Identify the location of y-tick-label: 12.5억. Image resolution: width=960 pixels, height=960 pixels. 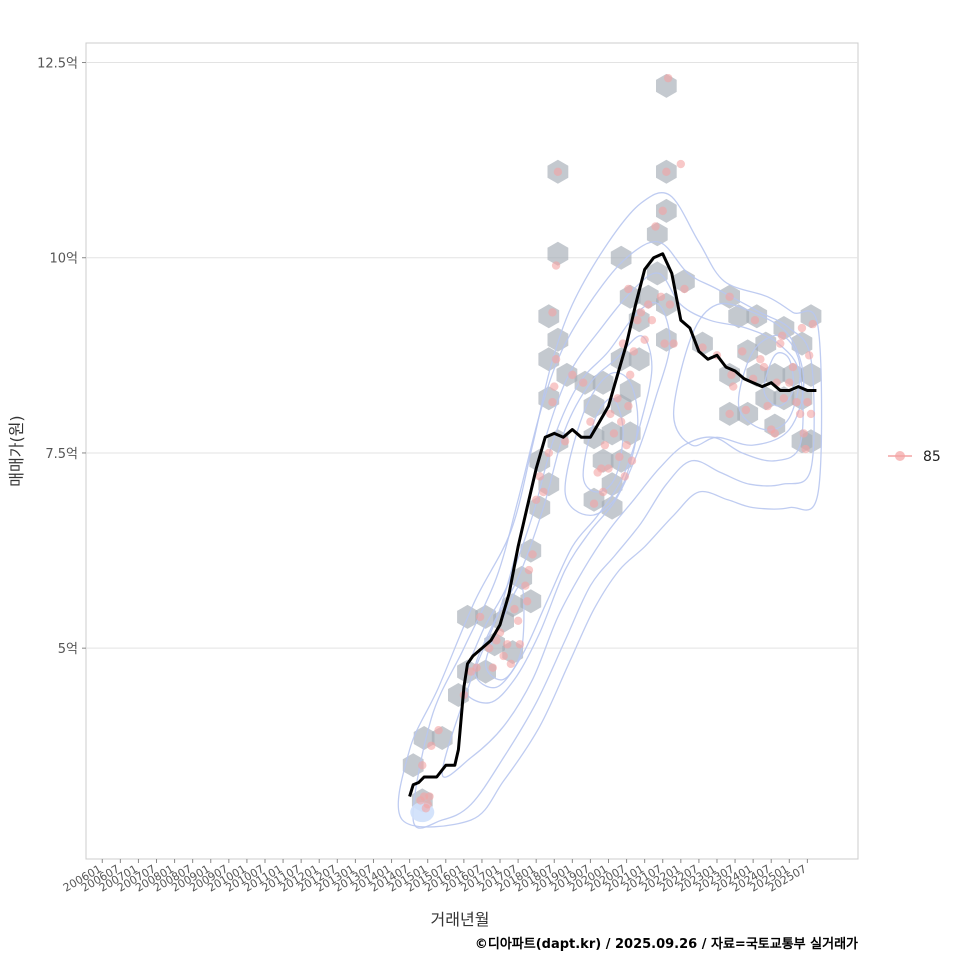
(57, 64).